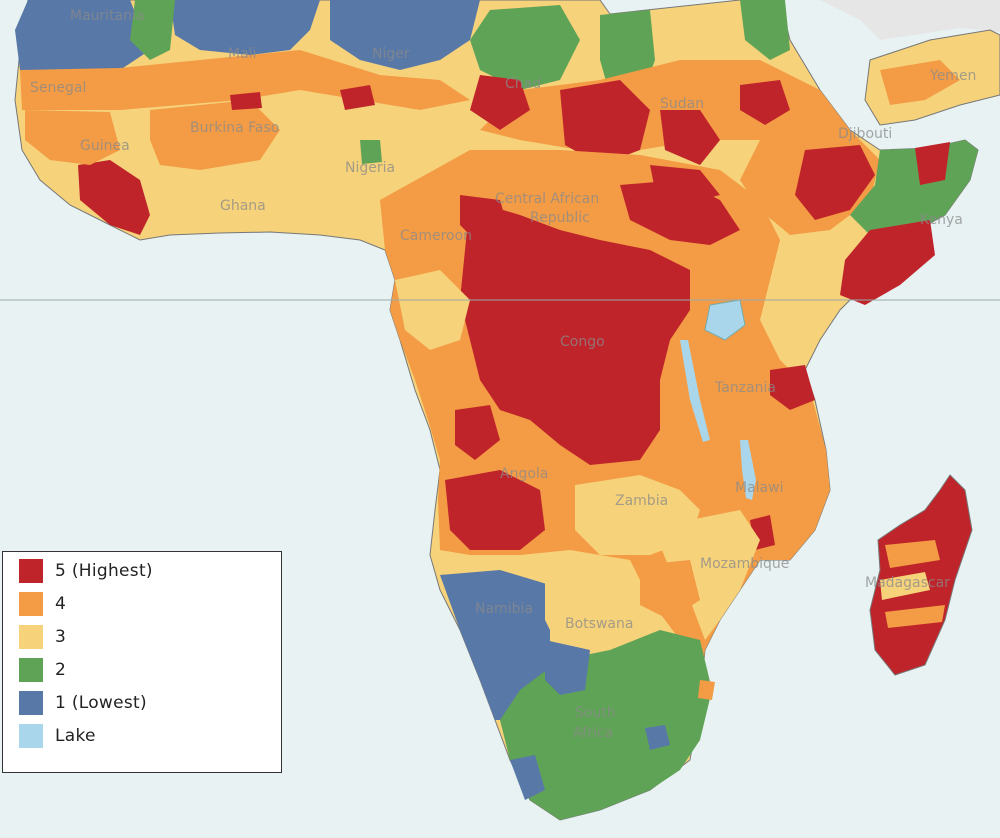  What do you see at coordinates (920, 82) in the screenshot?
I see `yemen-orange` at bounding box center [920, 82].